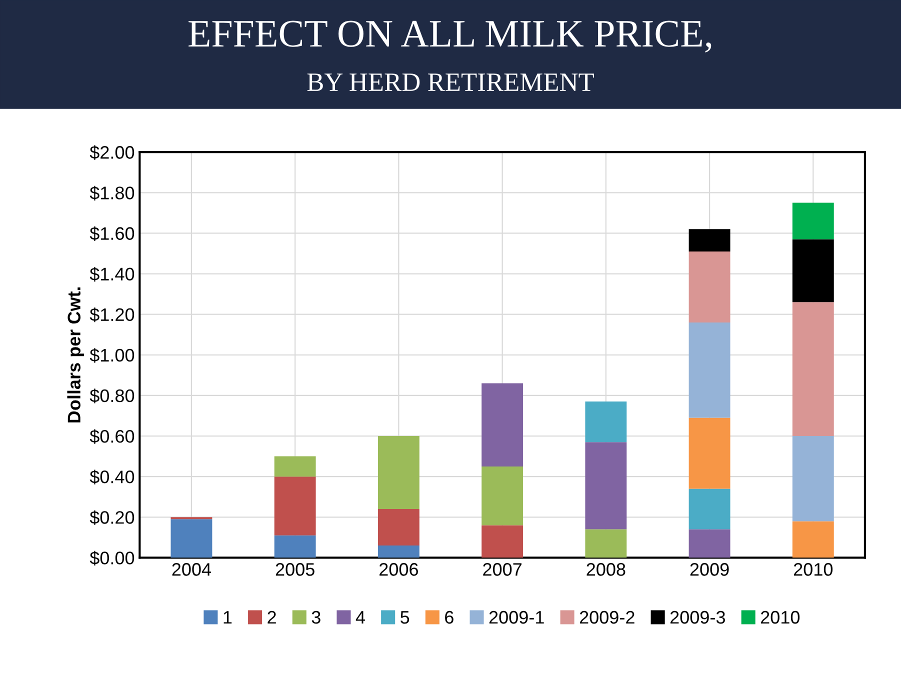 This screenshot has width=901, height=676. Describe the element at coordinates (450, 36) in the screenshot. I see `chart-title: EFFECT ON ALL MILK PRICE,` at that location.